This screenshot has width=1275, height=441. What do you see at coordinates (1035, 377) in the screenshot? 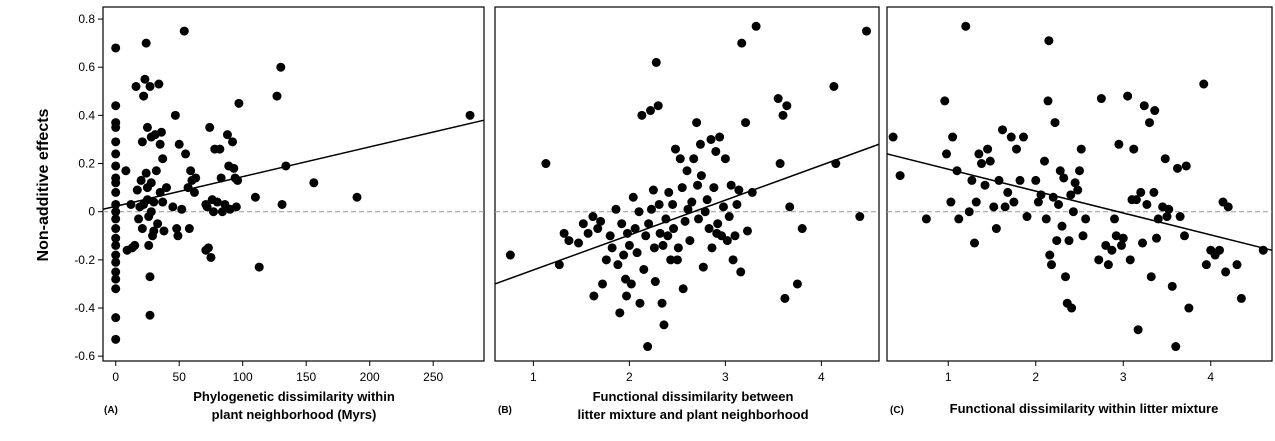
I see `panel-c-x-tick-label: 2` at bounding box center [1035, 377].